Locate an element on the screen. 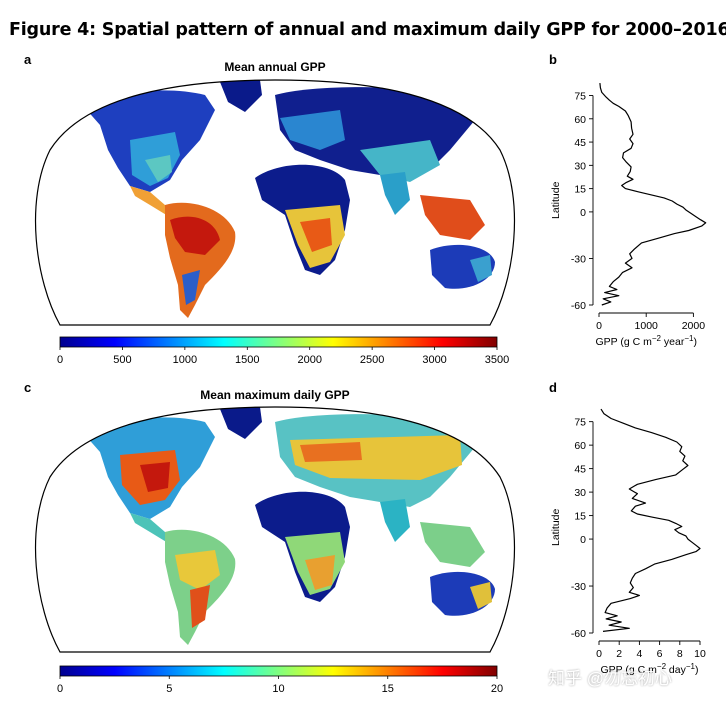 This screenshot has height=703, width=726. panel-letter-a: a is located at coordinates (28, 59).